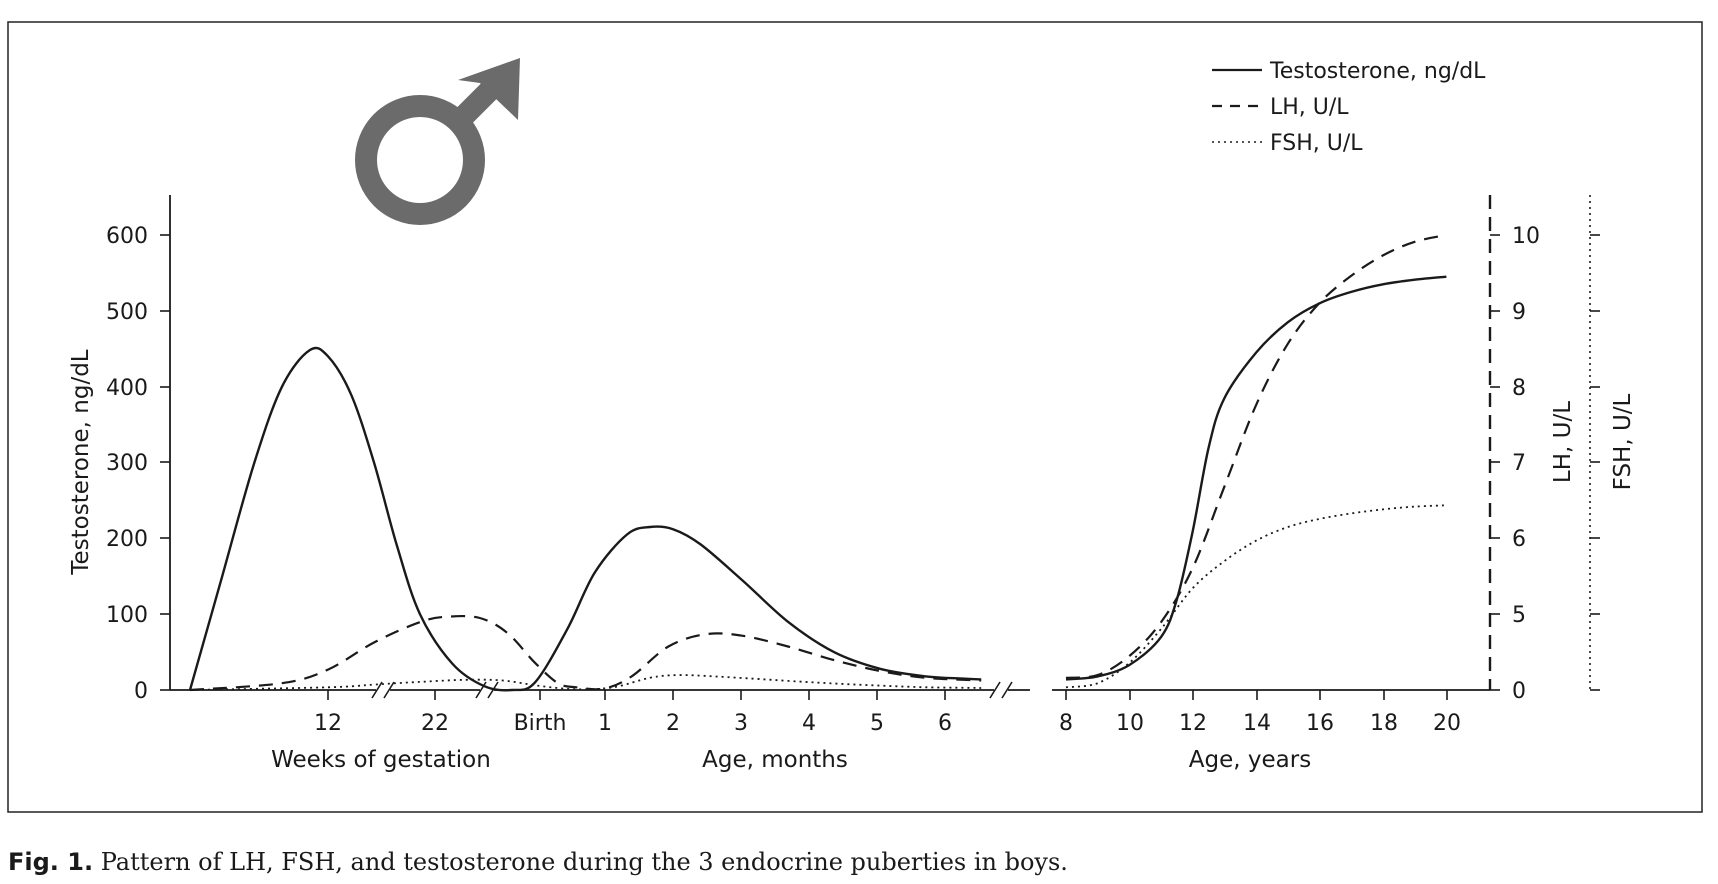 The width and height of the screenshot is (1718, 884). I want to click on svg-text: 18, so click(1384, 723).